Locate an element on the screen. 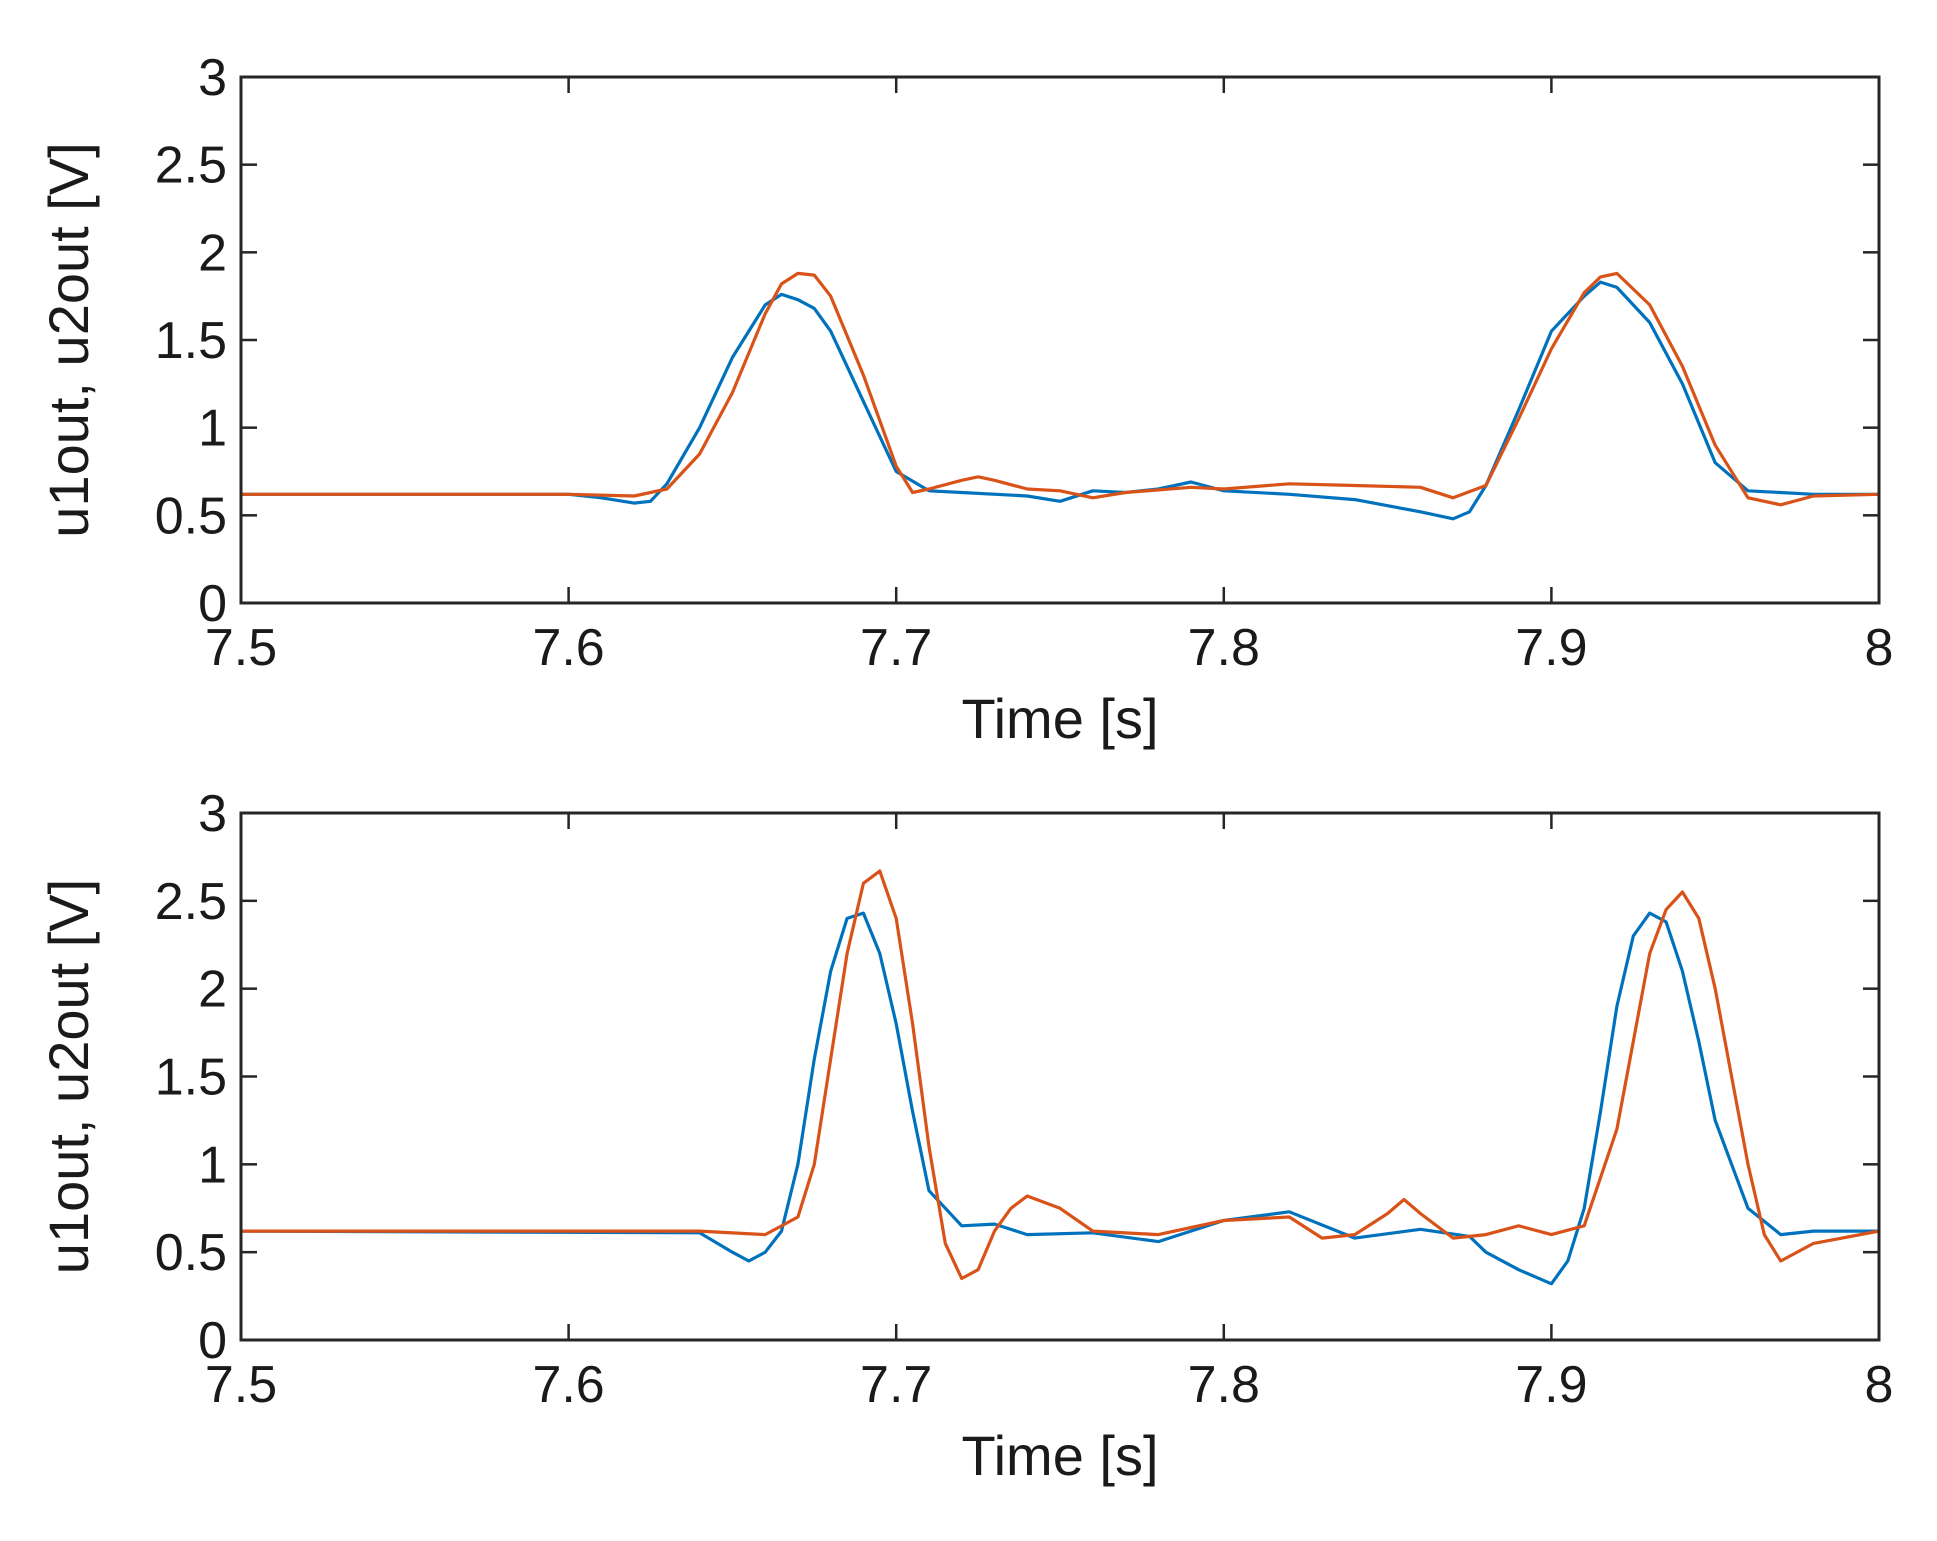 The height and width of the screenshot is (1541, 1937). series-line-u2out is located at coordinates (1060, 389).